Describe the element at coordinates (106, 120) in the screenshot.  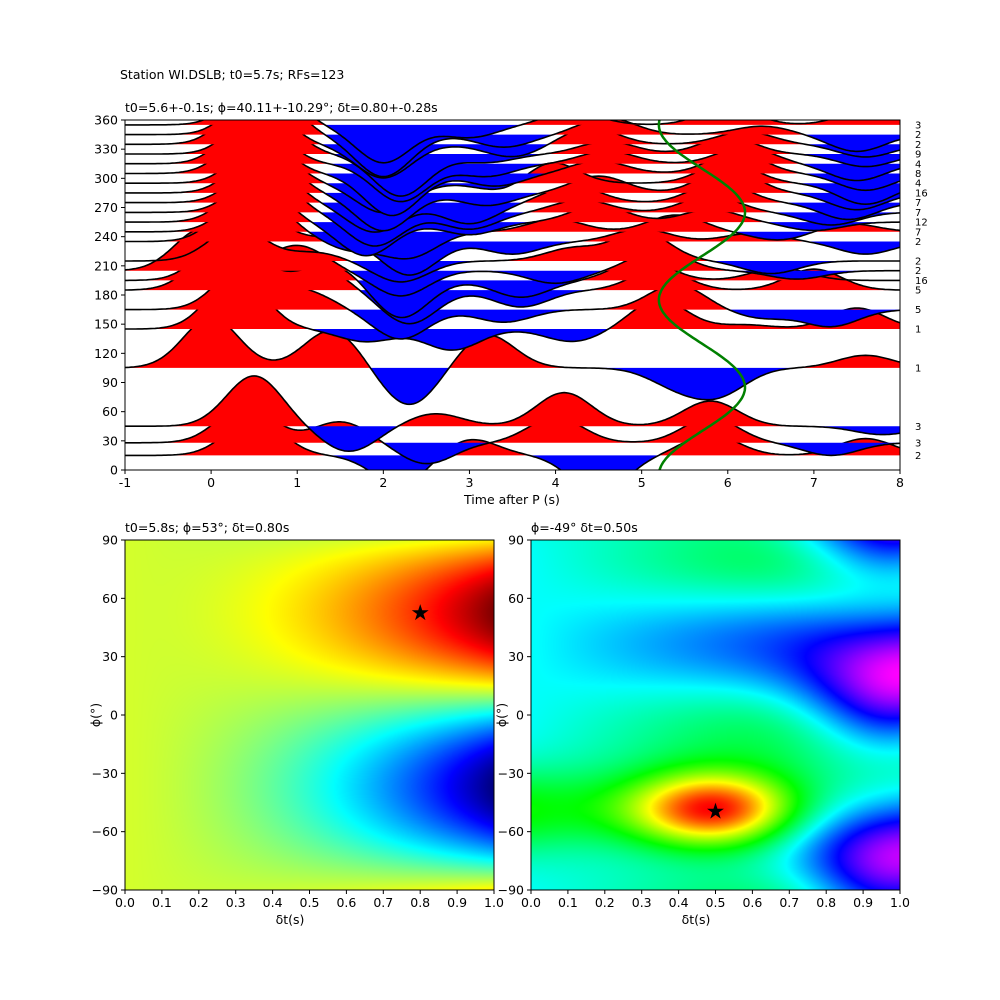
I see `y-tick-label: 360` at that location.